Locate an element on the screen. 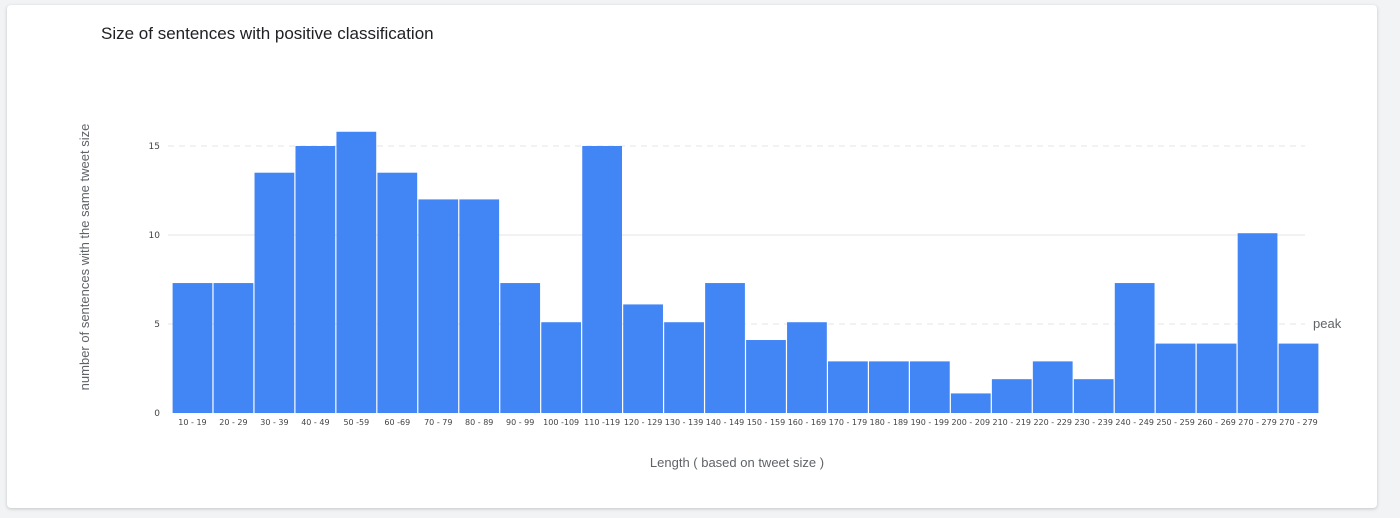 This screenshot has height=518, width=1400. x-tick-label: 200 - 209 is located at coordinates (971, 422).